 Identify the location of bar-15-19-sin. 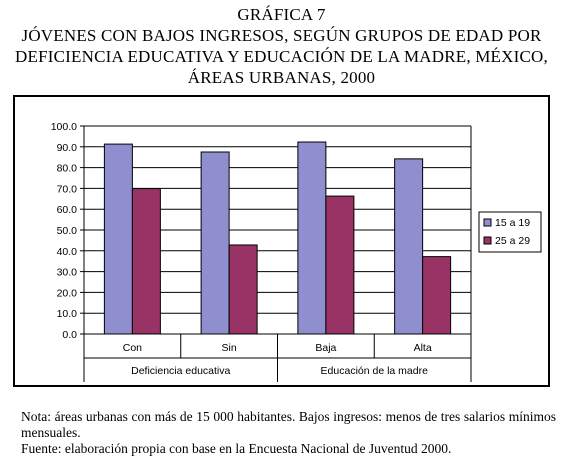
(215, 243).